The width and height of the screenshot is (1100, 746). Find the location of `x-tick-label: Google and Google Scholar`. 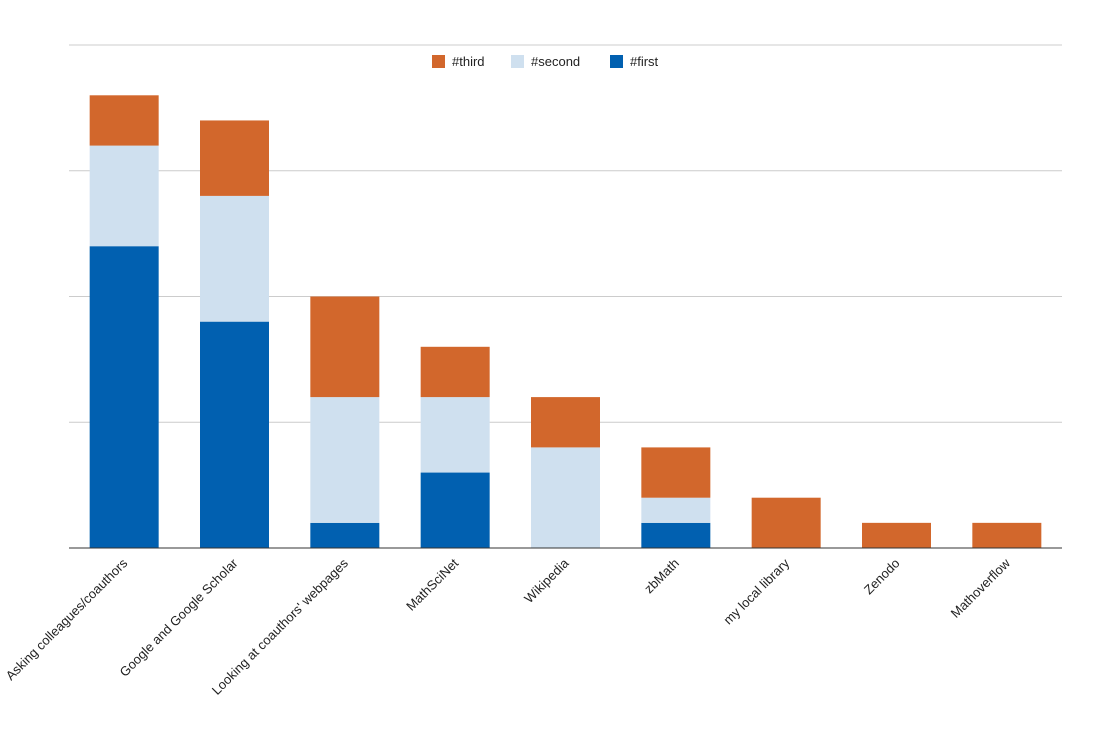

x-tick-label: Google and Google Scholar is located at coordinates (179, 617).